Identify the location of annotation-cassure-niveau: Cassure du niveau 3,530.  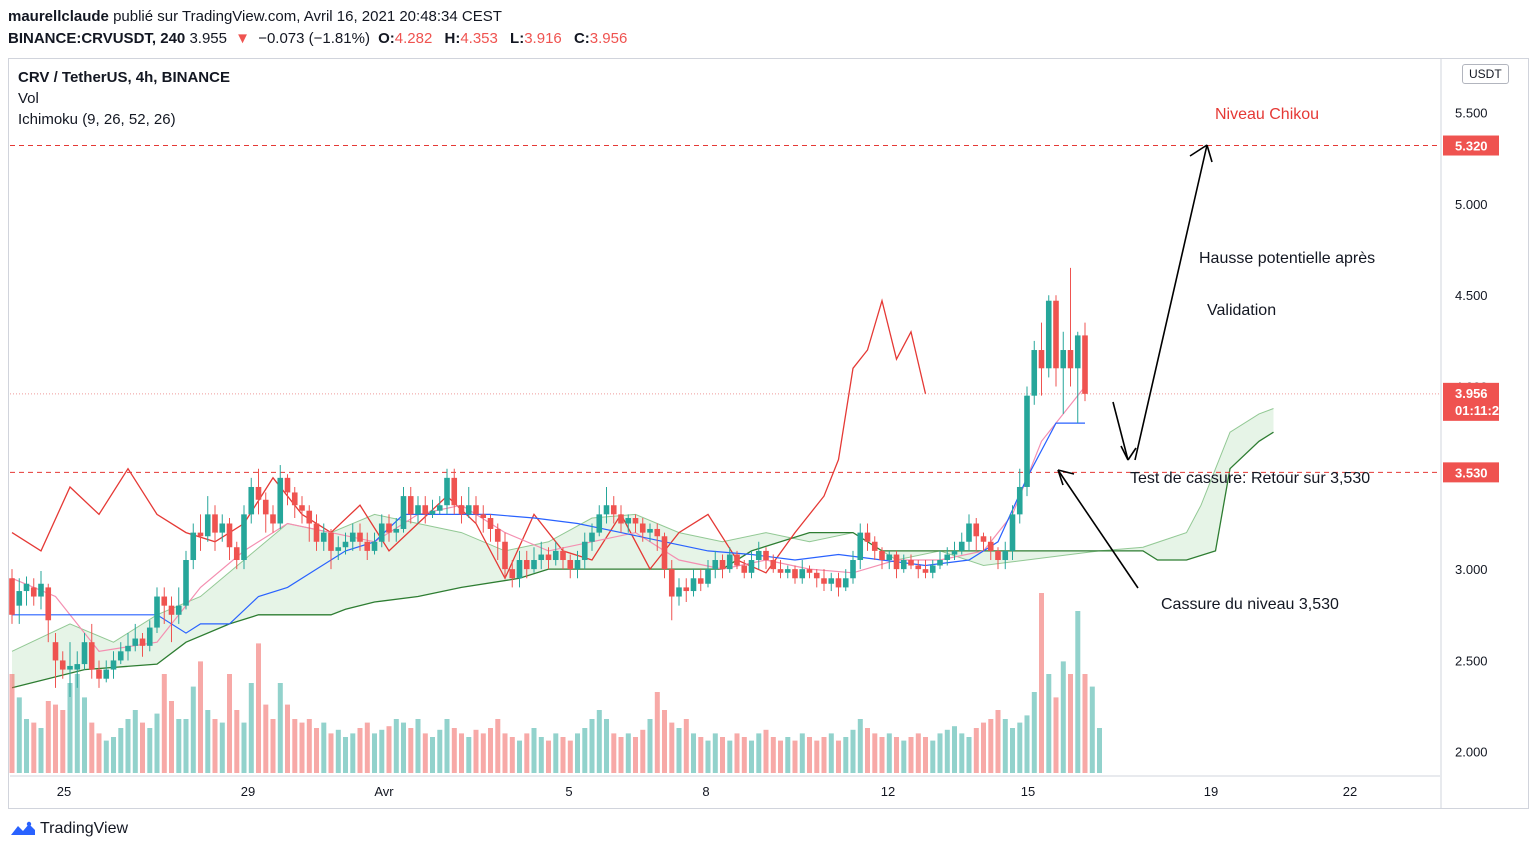
(1250, 604).